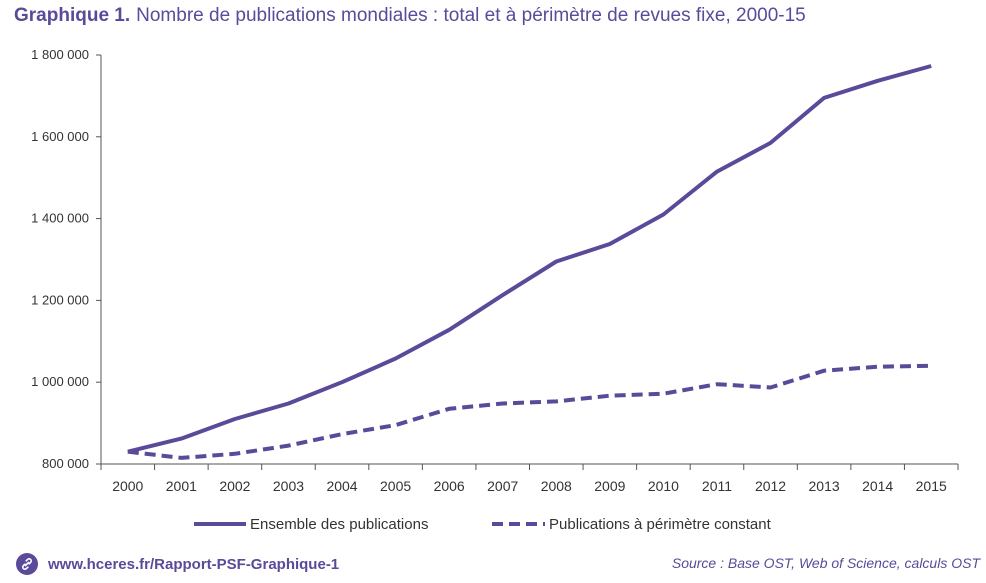 The height and width of the screenshot is (583, 986). What do you see at coordinates (60, 136) in the screenshot?
I see `y-tick-label: 1 600 000` at bounding box center [60, 136].